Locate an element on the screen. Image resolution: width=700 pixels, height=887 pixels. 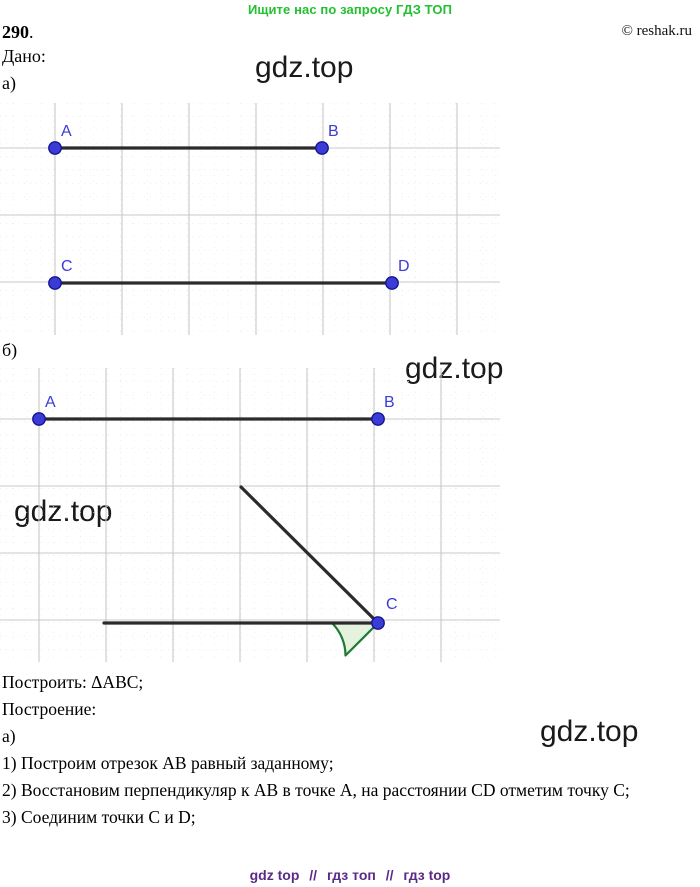
solution-build-heading: Построение: is located at coordinates (49, 709).